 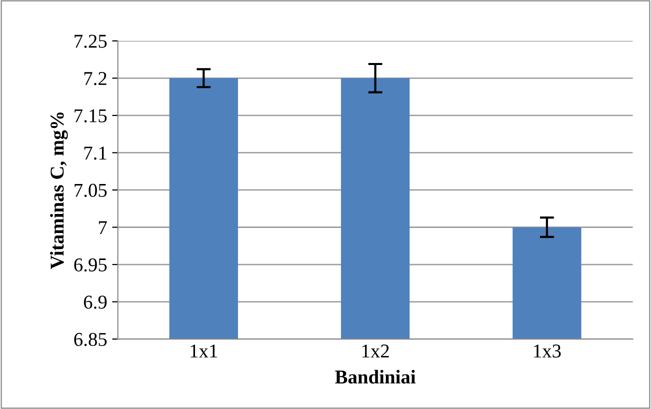 What do you see at coordinates (102, 227) in the screenshot?
I see `y-tick-label: 7` at bounding box center [102, 227].